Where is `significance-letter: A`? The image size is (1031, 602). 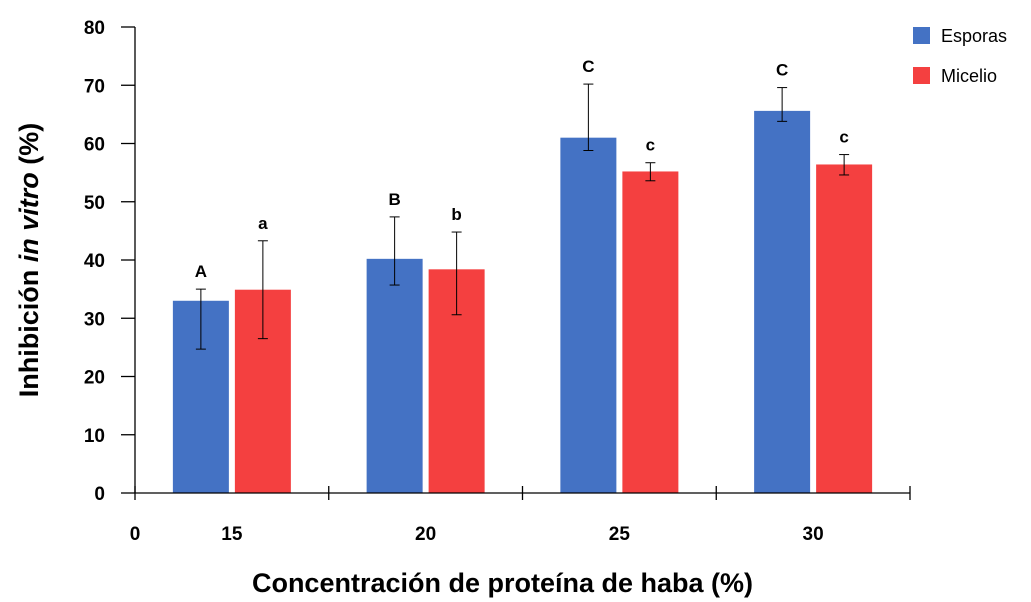
significance-letter: A is located at coordinates (201, 271).